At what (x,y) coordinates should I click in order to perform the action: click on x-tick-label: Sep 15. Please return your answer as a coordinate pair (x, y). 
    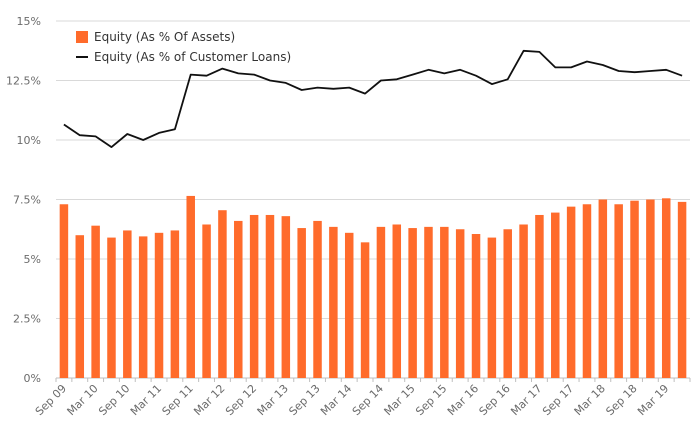
    Looking at the image, I should click on (431, 400).